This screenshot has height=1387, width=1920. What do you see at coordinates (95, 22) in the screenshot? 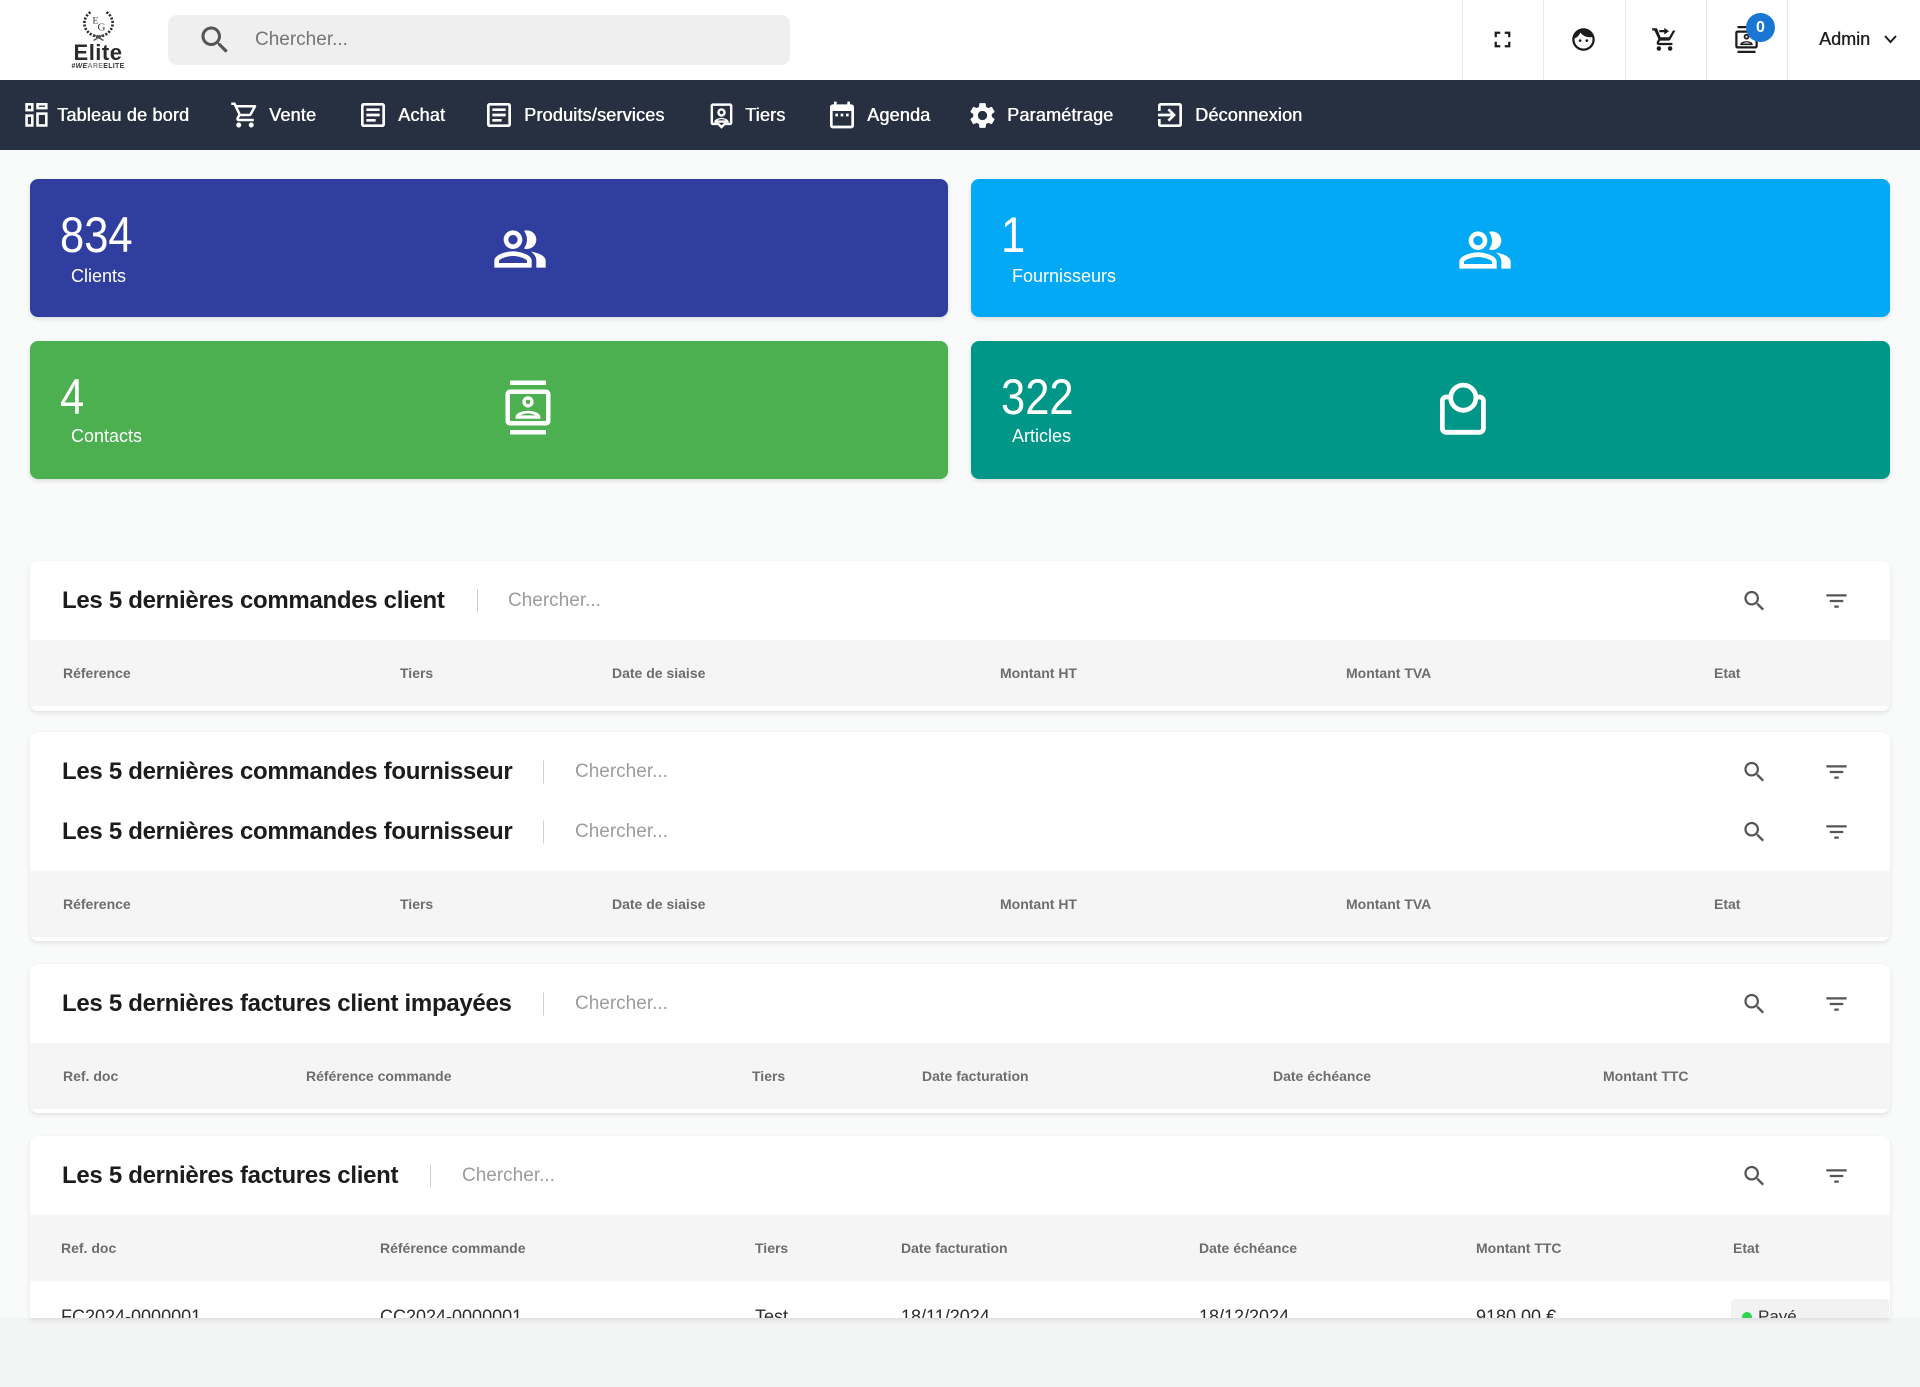
I see `svg-text: E` at bounding box center [95, 22].